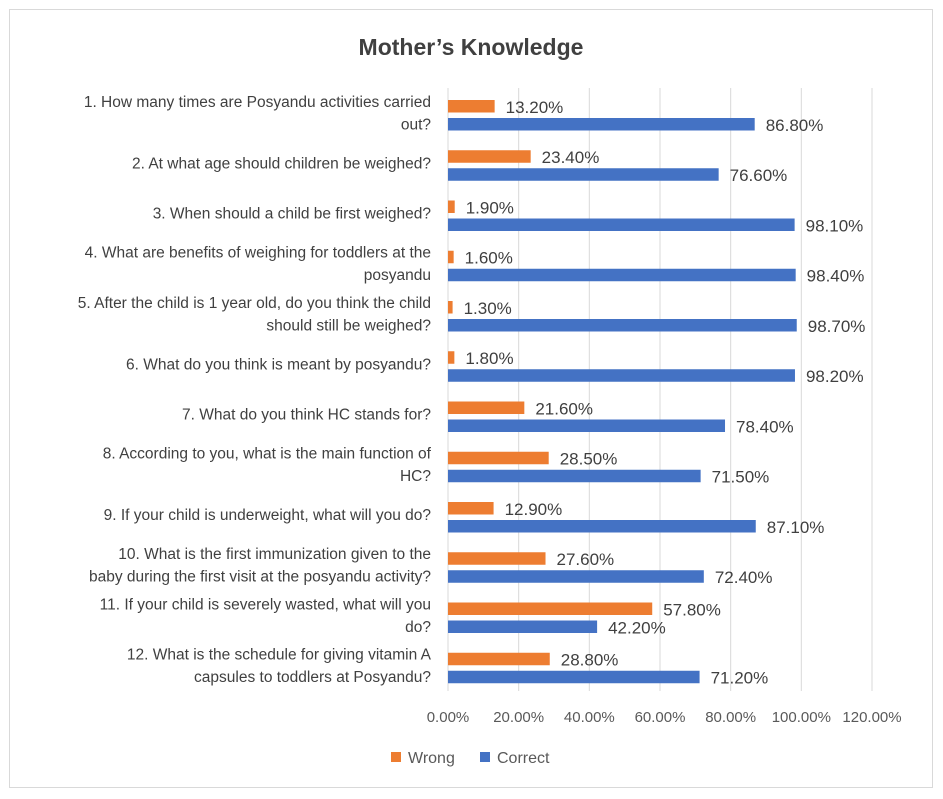 This screenshot has height=799, width=943. What do you see at coordinates (348, 325) in the screenshot?
I see `category-label-line: should still be weighed?` at bounding box center [348, 325].